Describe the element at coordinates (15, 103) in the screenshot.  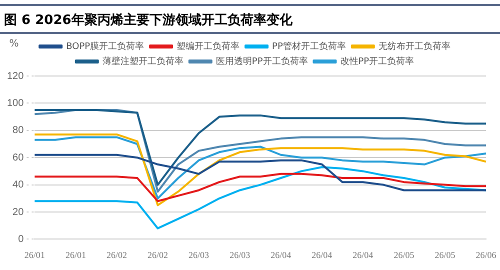
I see `y-tick-label: 100` at that location.